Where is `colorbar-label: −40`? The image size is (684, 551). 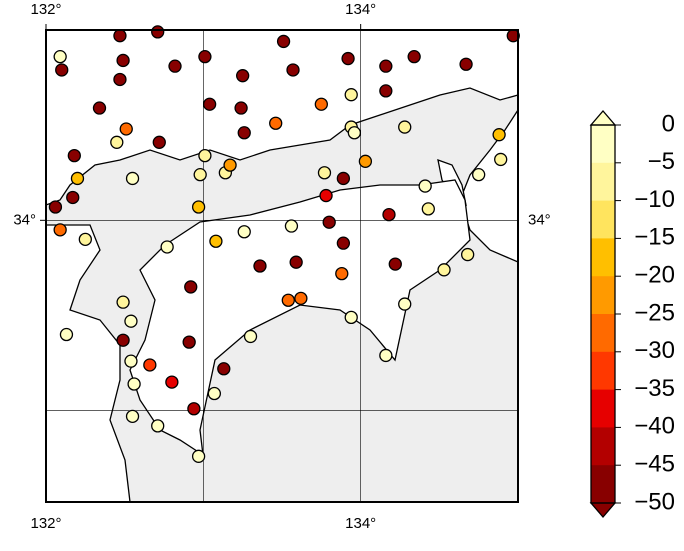 colorbar-label: −40 is located at coordinates (654, 426).